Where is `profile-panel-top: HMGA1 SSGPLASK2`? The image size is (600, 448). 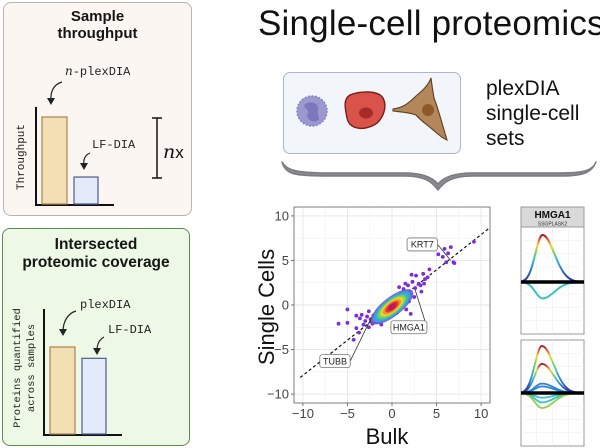
profile-panel-top: HMGA1 SSGPLASK2 is located at coordinates (552, 270).